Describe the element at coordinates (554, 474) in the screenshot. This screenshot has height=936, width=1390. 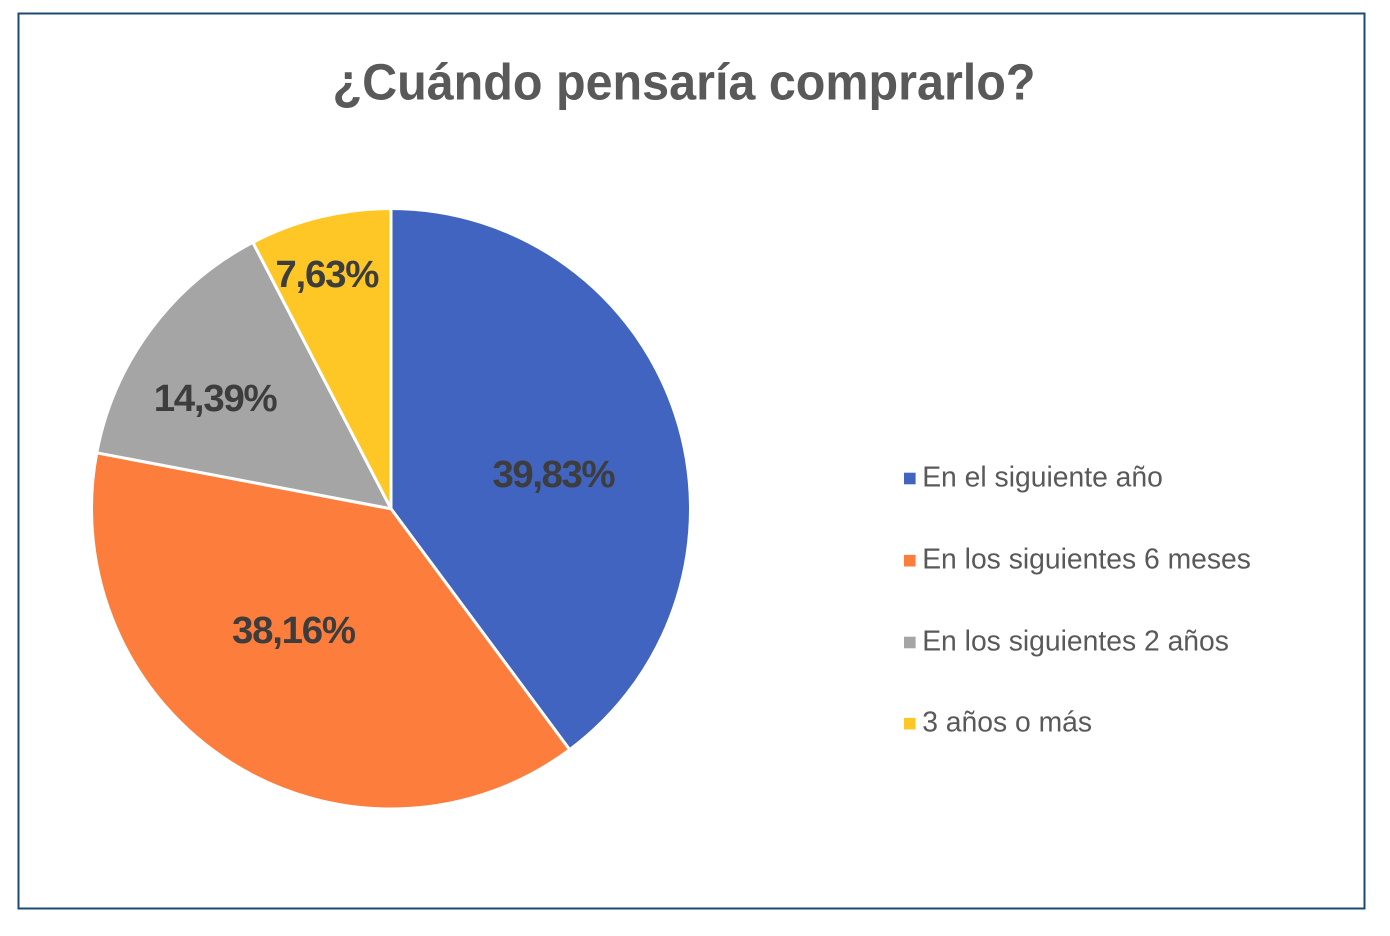
I see `svg-text: 39,83%` at that location.